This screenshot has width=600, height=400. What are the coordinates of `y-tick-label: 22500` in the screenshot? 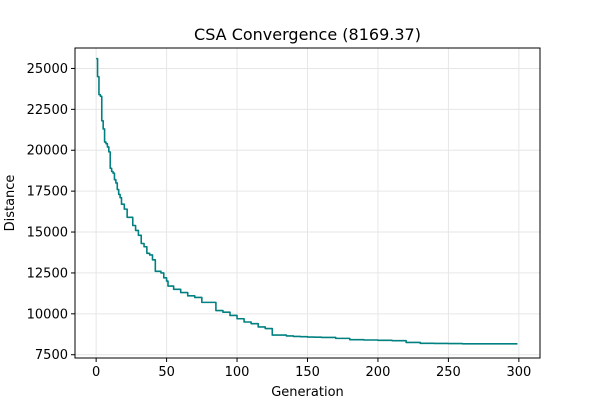 It's located at (47, 110).